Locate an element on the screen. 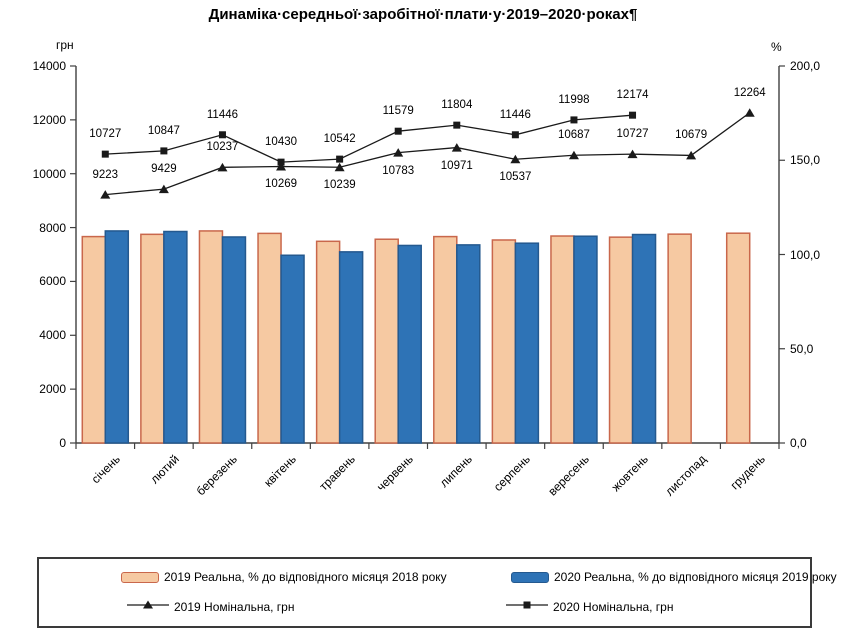 This screenshot has width=846, height=639. line-point-value-label: 11998 is located at coordinates (574, 99).